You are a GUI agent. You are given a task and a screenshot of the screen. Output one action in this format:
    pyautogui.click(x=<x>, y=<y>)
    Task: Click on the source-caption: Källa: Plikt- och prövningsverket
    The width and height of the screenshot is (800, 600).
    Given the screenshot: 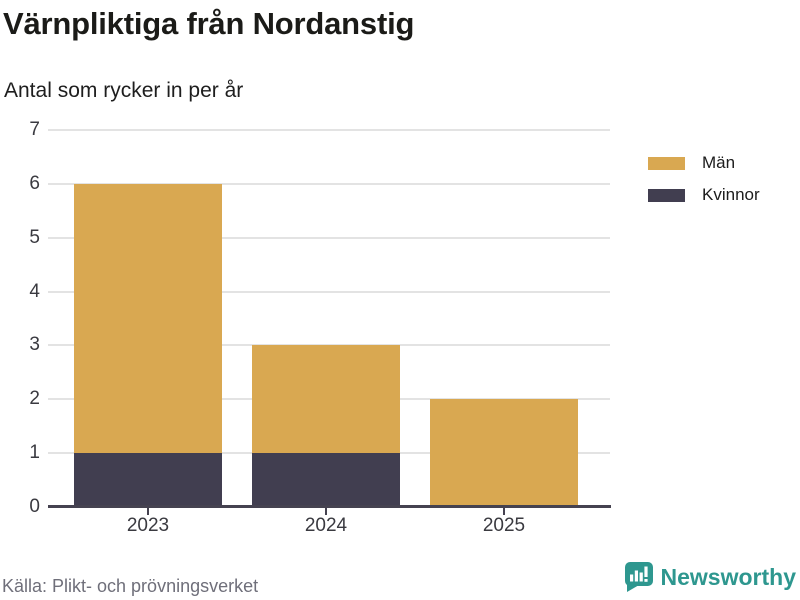 What is the action you would take?
    pyautogui.click(x=130, y=586)
    